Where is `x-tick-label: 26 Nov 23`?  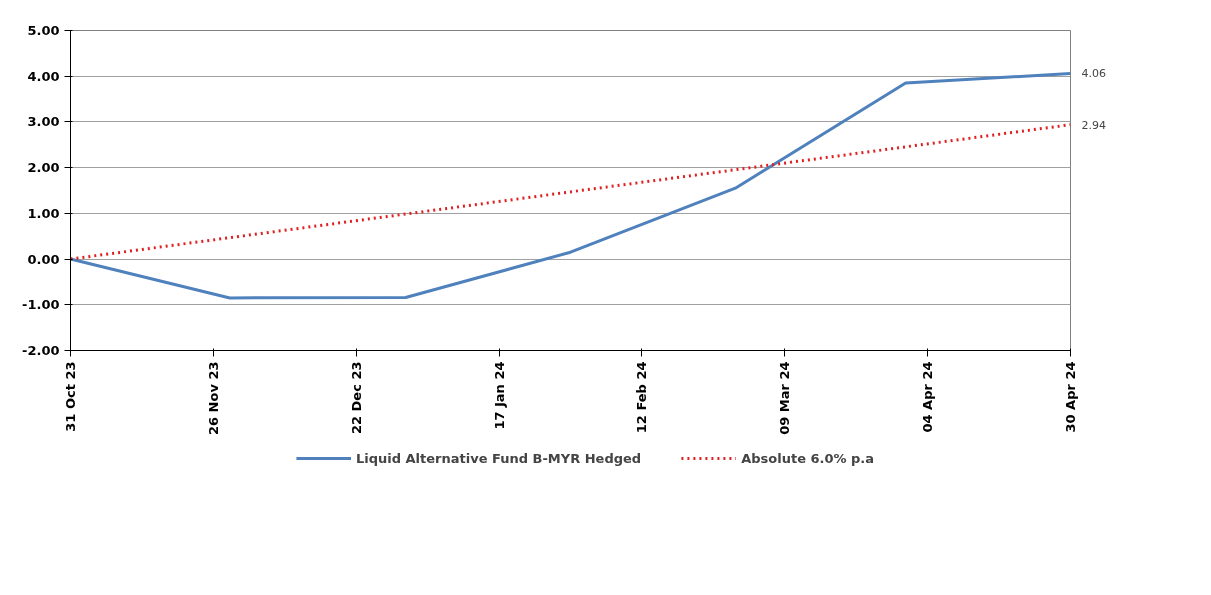 x-tick-label: 26 Nov 23 is located at coordinates (213, 398).